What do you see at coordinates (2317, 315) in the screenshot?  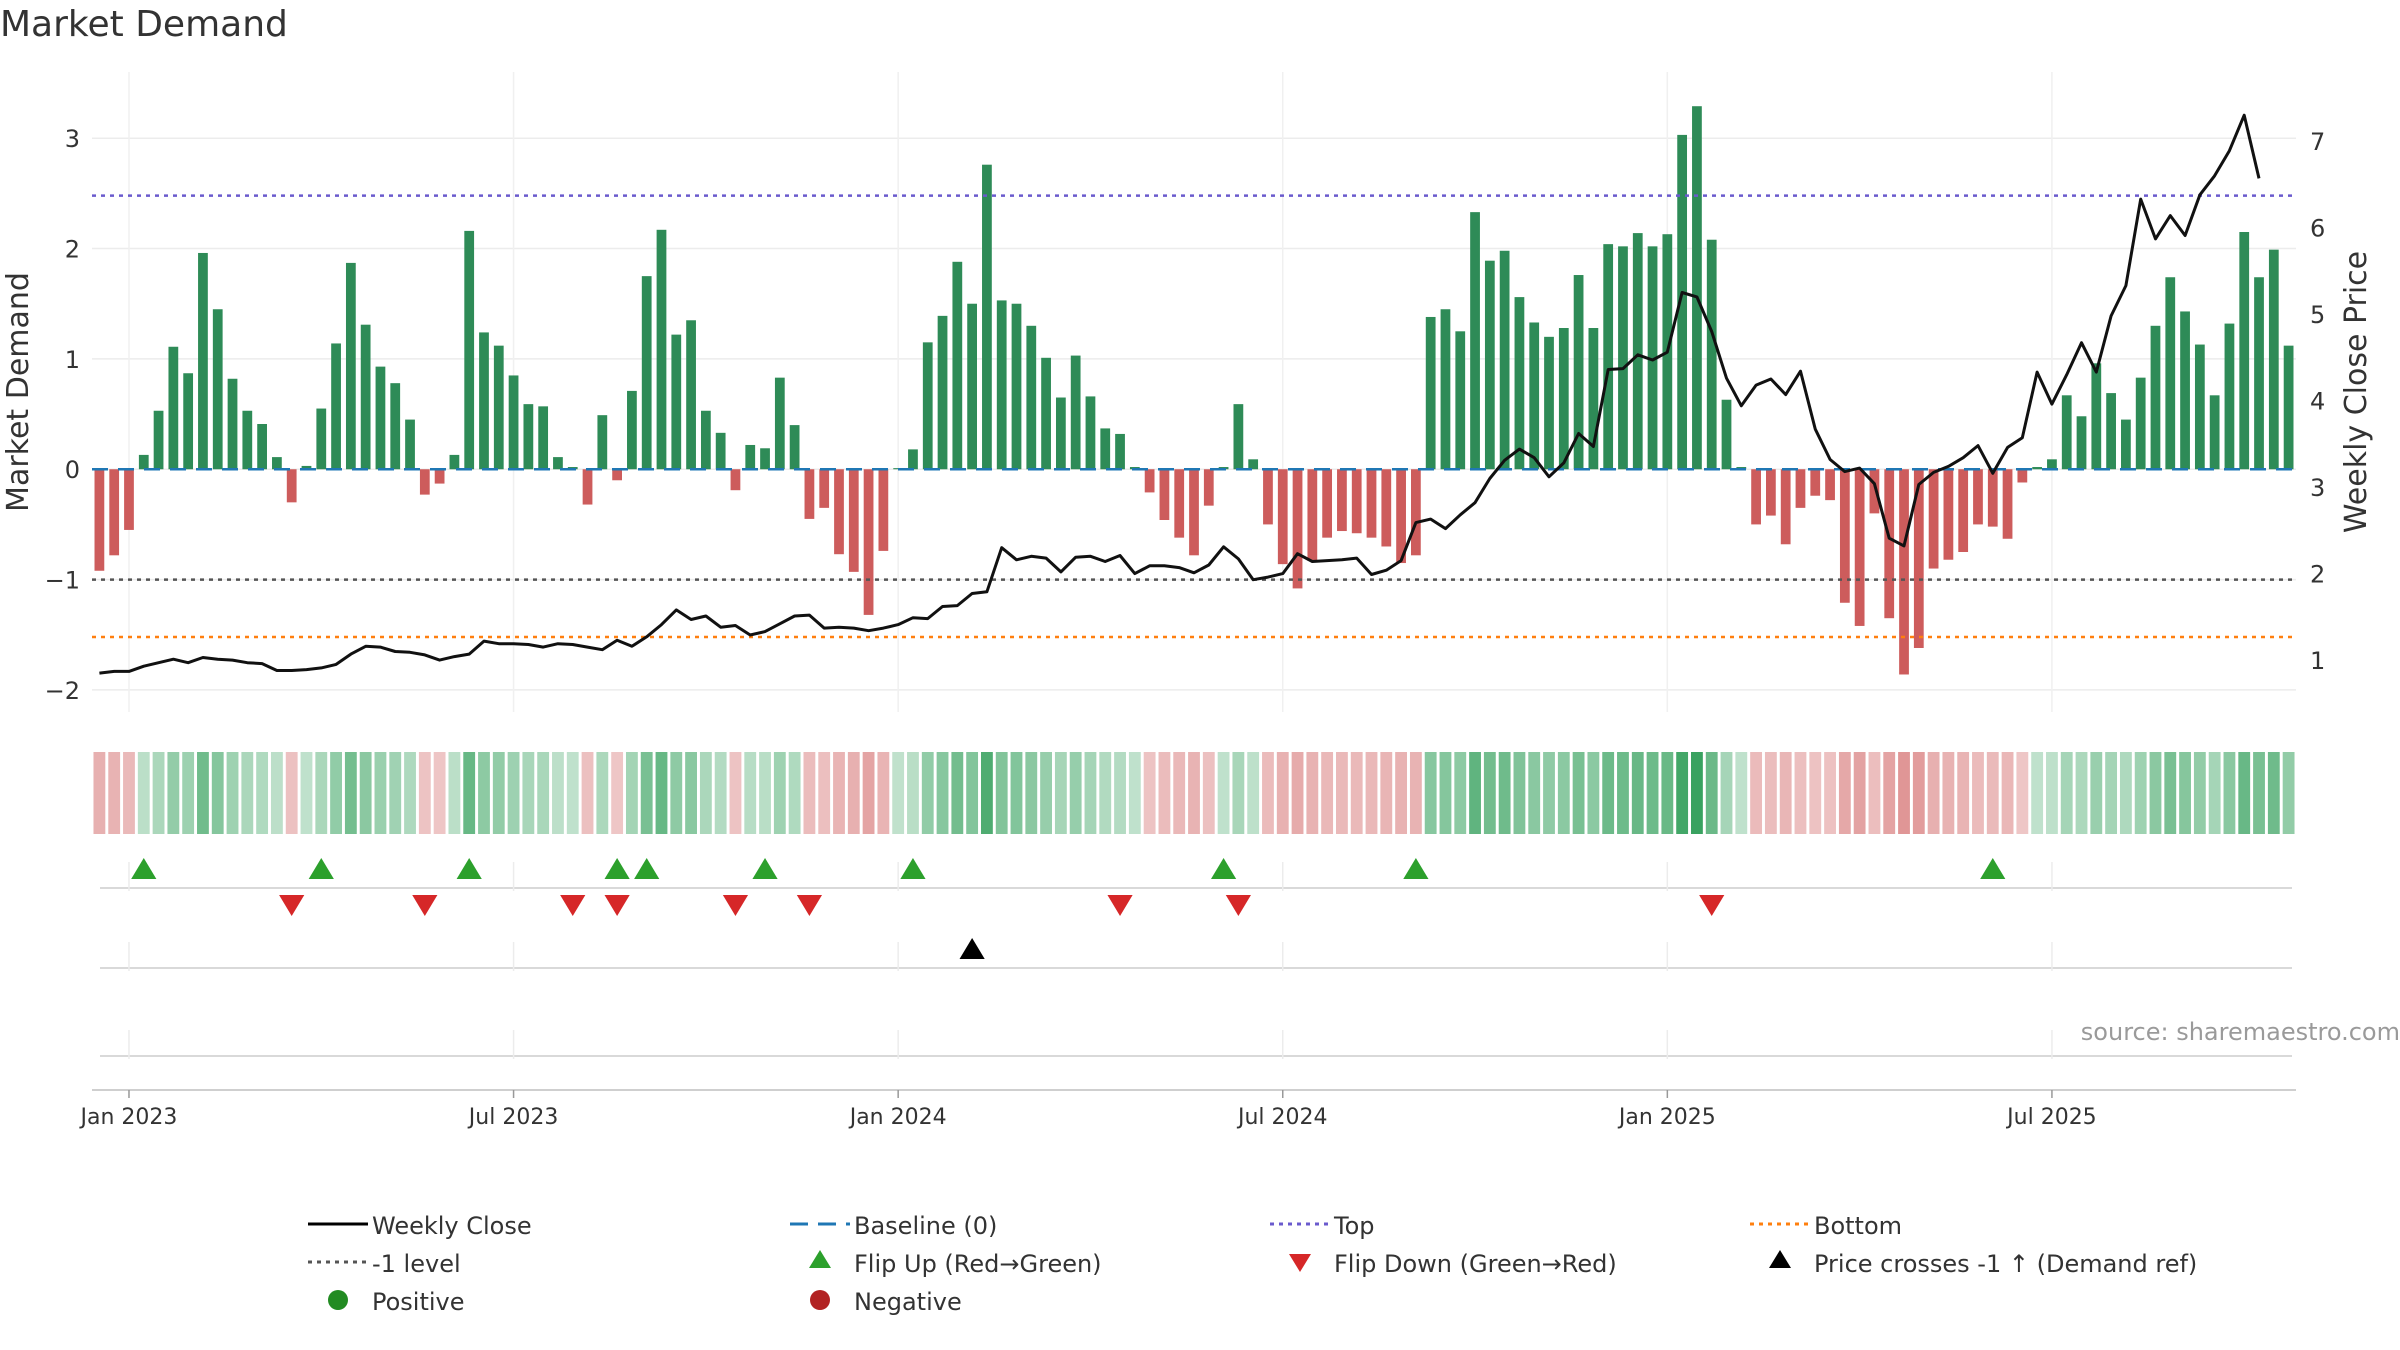 I see `y2-tick-label: 5` at bounding box center [2317, 315].